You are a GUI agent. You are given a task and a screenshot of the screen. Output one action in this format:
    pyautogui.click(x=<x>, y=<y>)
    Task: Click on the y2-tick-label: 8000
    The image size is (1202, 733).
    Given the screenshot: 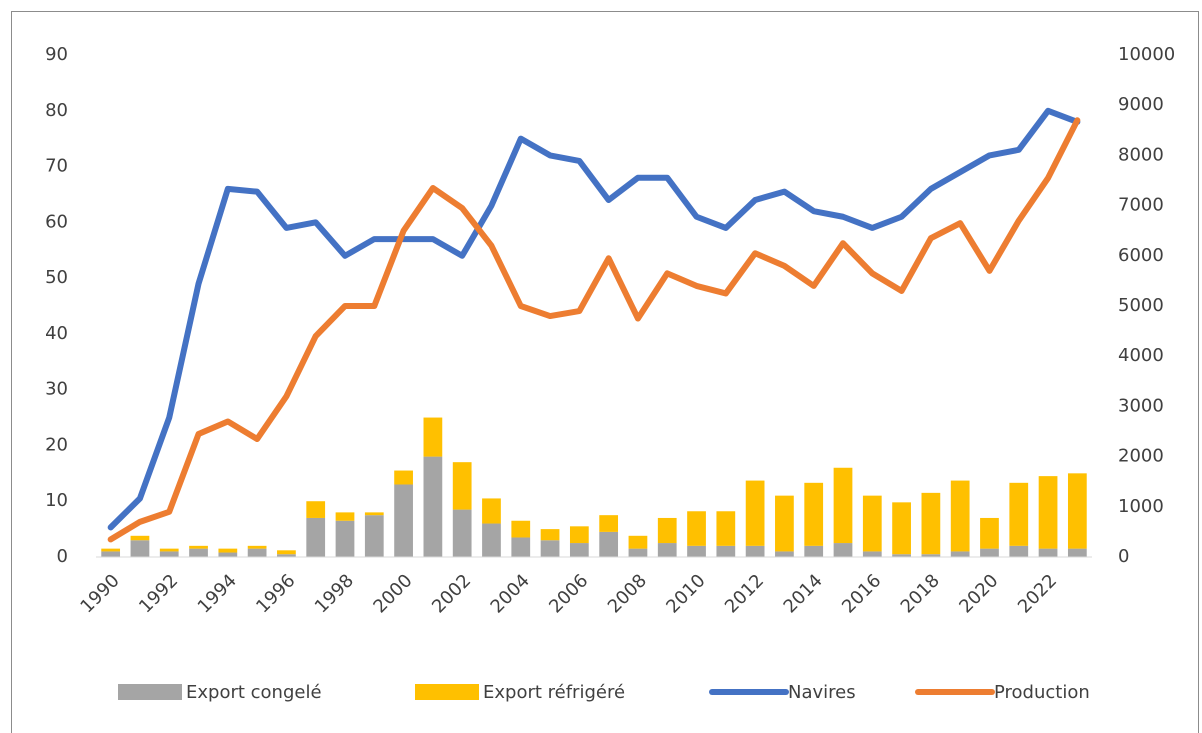 What is the action you would take?
    pyautogui.click(x=1141, y=154)
    